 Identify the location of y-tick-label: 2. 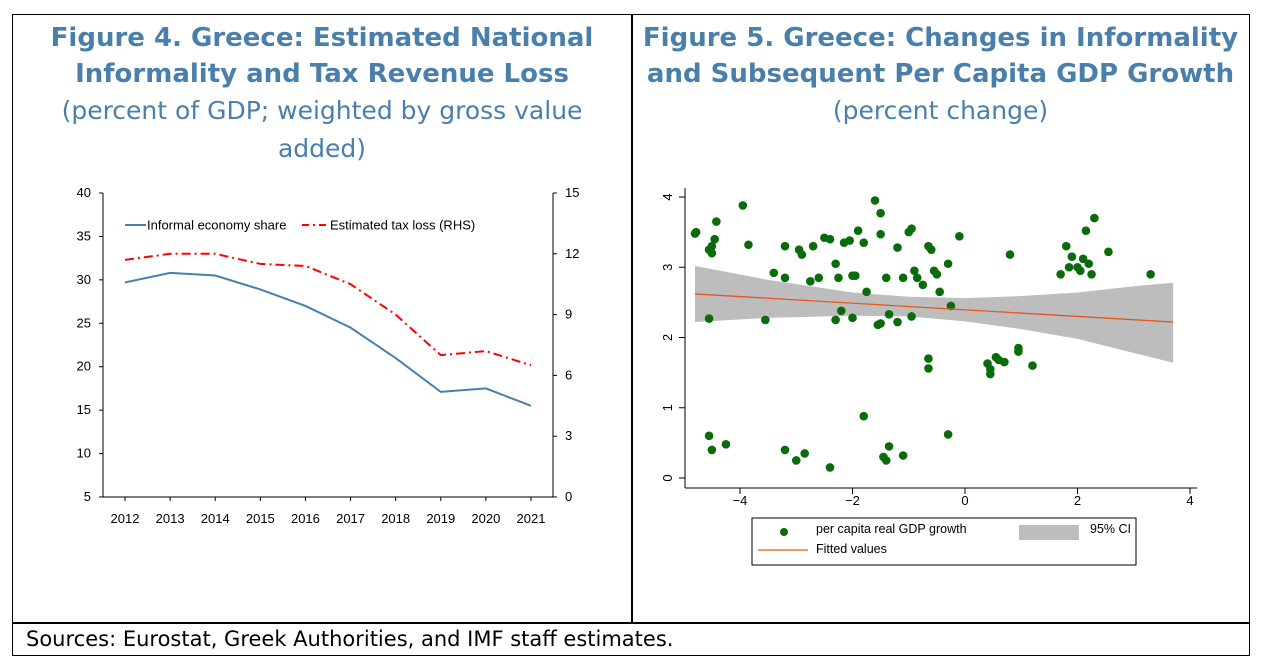
(667, 337).